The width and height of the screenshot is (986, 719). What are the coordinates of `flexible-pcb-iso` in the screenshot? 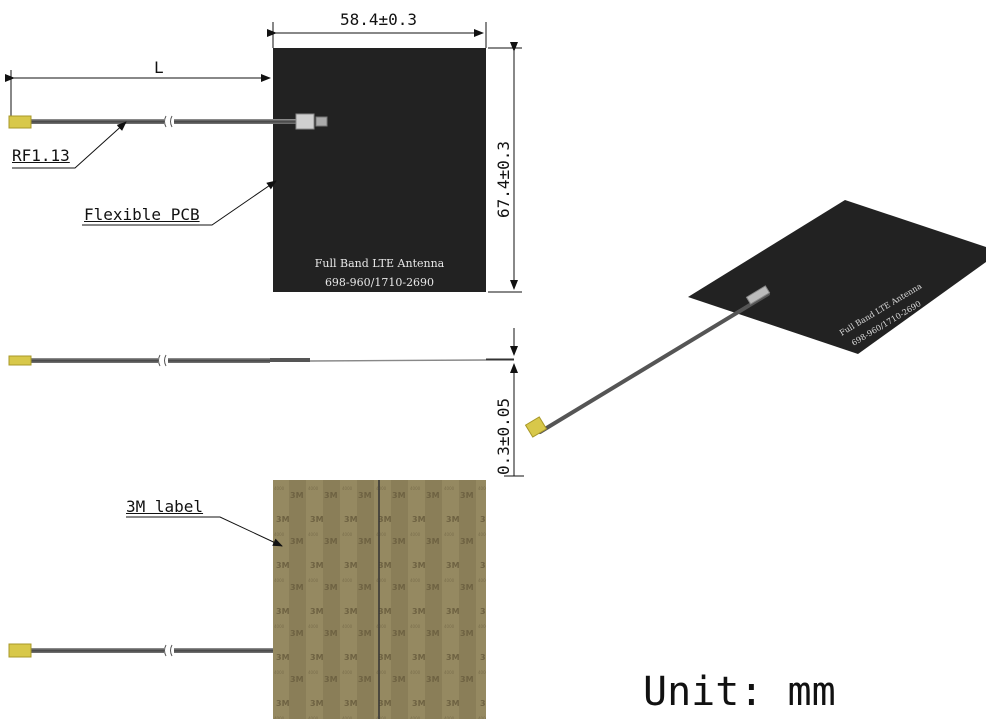 It's located at (837, 277).